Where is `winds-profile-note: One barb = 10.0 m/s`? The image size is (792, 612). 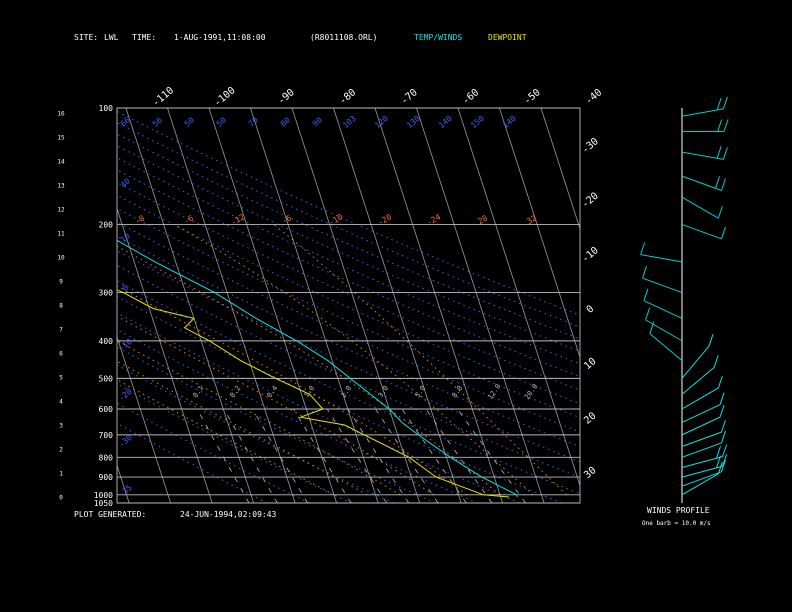 winds-profile-note: One barb = 10.0 m/s is located at coordinates (676, 523).